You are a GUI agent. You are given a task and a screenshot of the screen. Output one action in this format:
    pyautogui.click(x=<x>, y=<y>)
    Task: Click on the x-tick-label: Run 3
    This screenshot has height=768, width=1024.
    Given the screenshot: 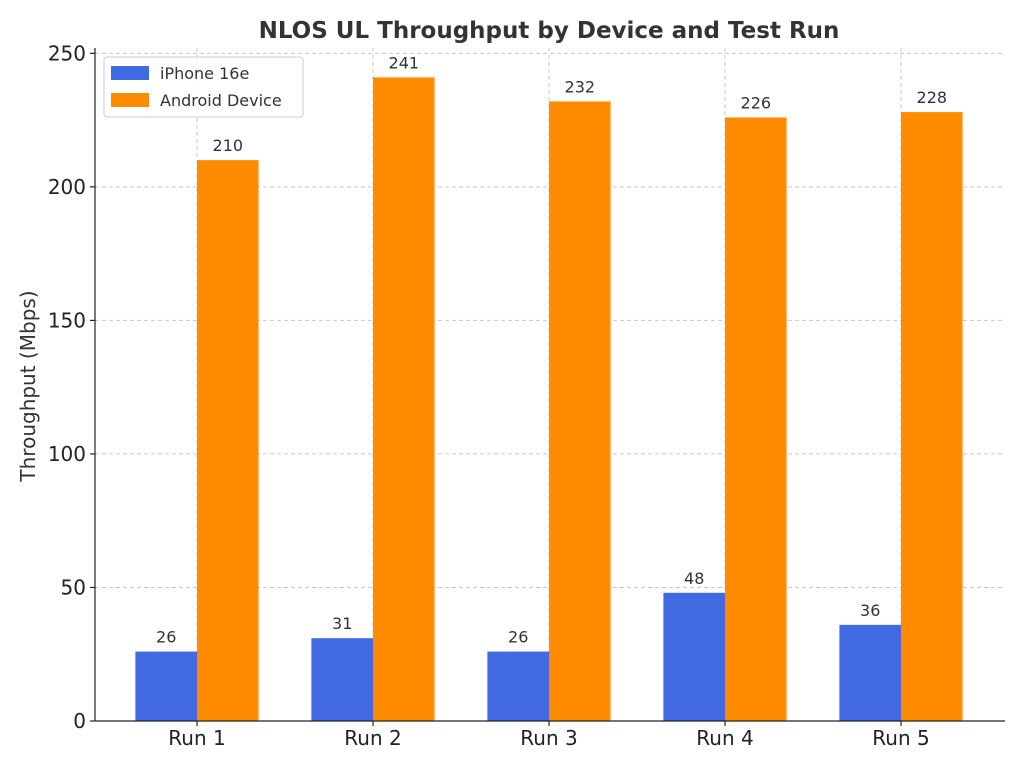 What is the action you would take?
    pyautogui.click(x=548, y=738)
    